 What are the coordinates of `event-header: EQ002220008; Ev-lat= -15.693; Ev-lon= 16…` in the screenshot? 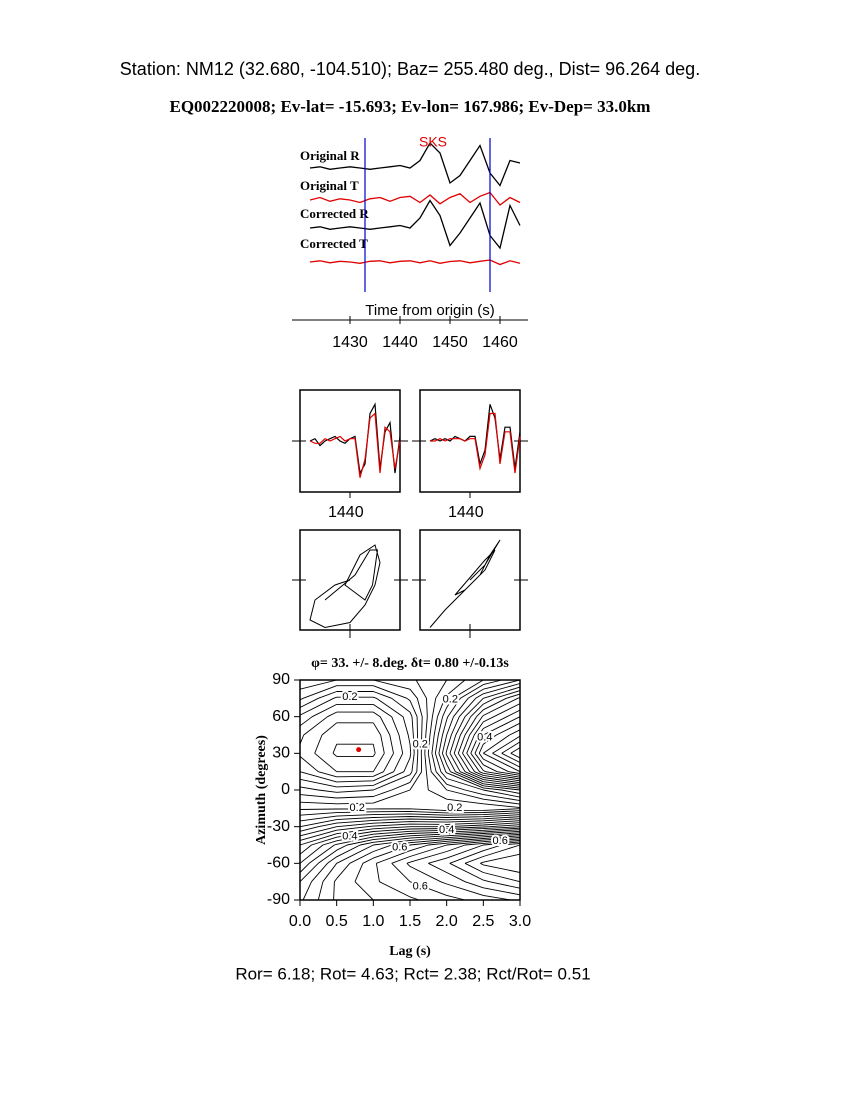 It's located at (410, 106).